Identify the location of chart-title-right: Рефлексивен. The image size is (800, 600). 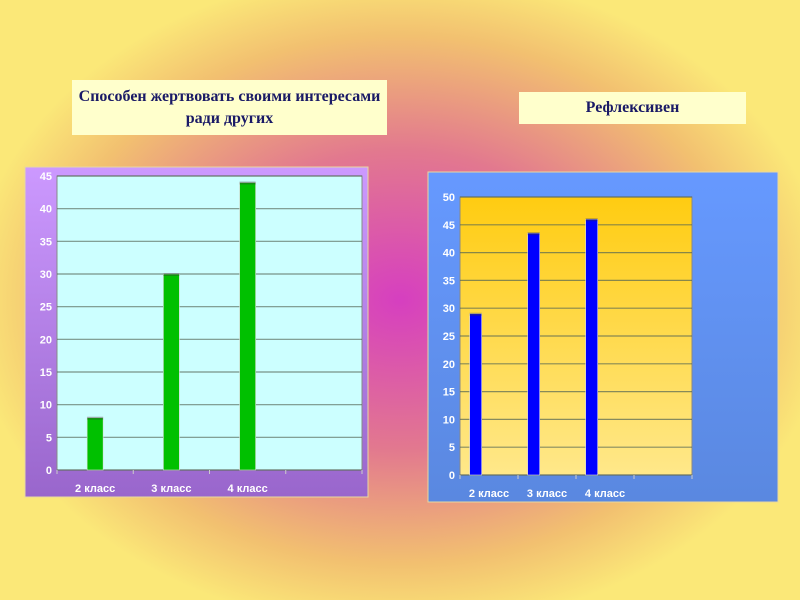
(632, 108).